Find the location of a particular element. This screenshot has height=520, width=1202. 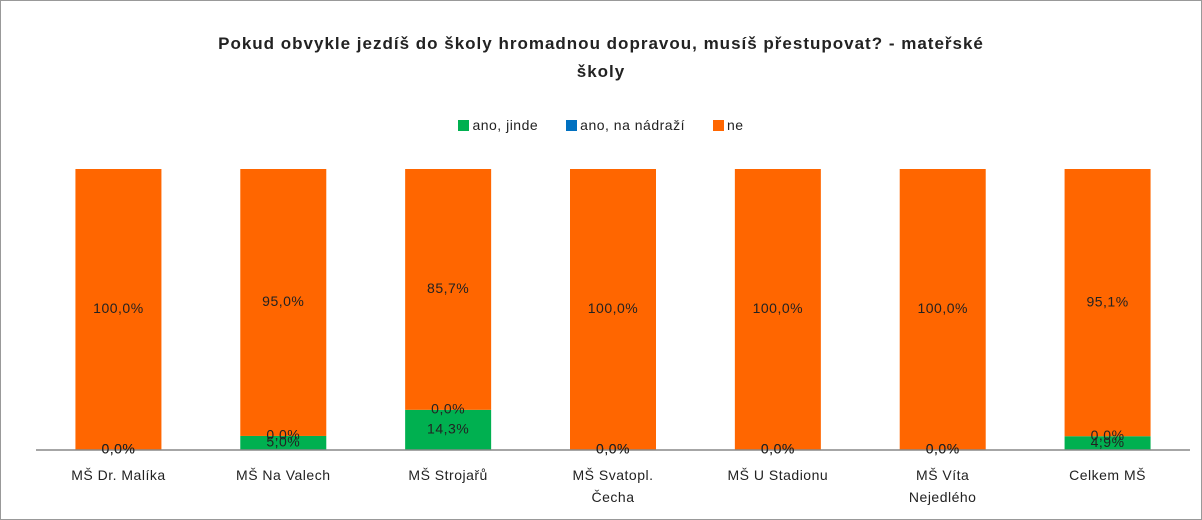

x-tick-label: MŠ Víta Nejedlého is located at coordinates (942, 486).